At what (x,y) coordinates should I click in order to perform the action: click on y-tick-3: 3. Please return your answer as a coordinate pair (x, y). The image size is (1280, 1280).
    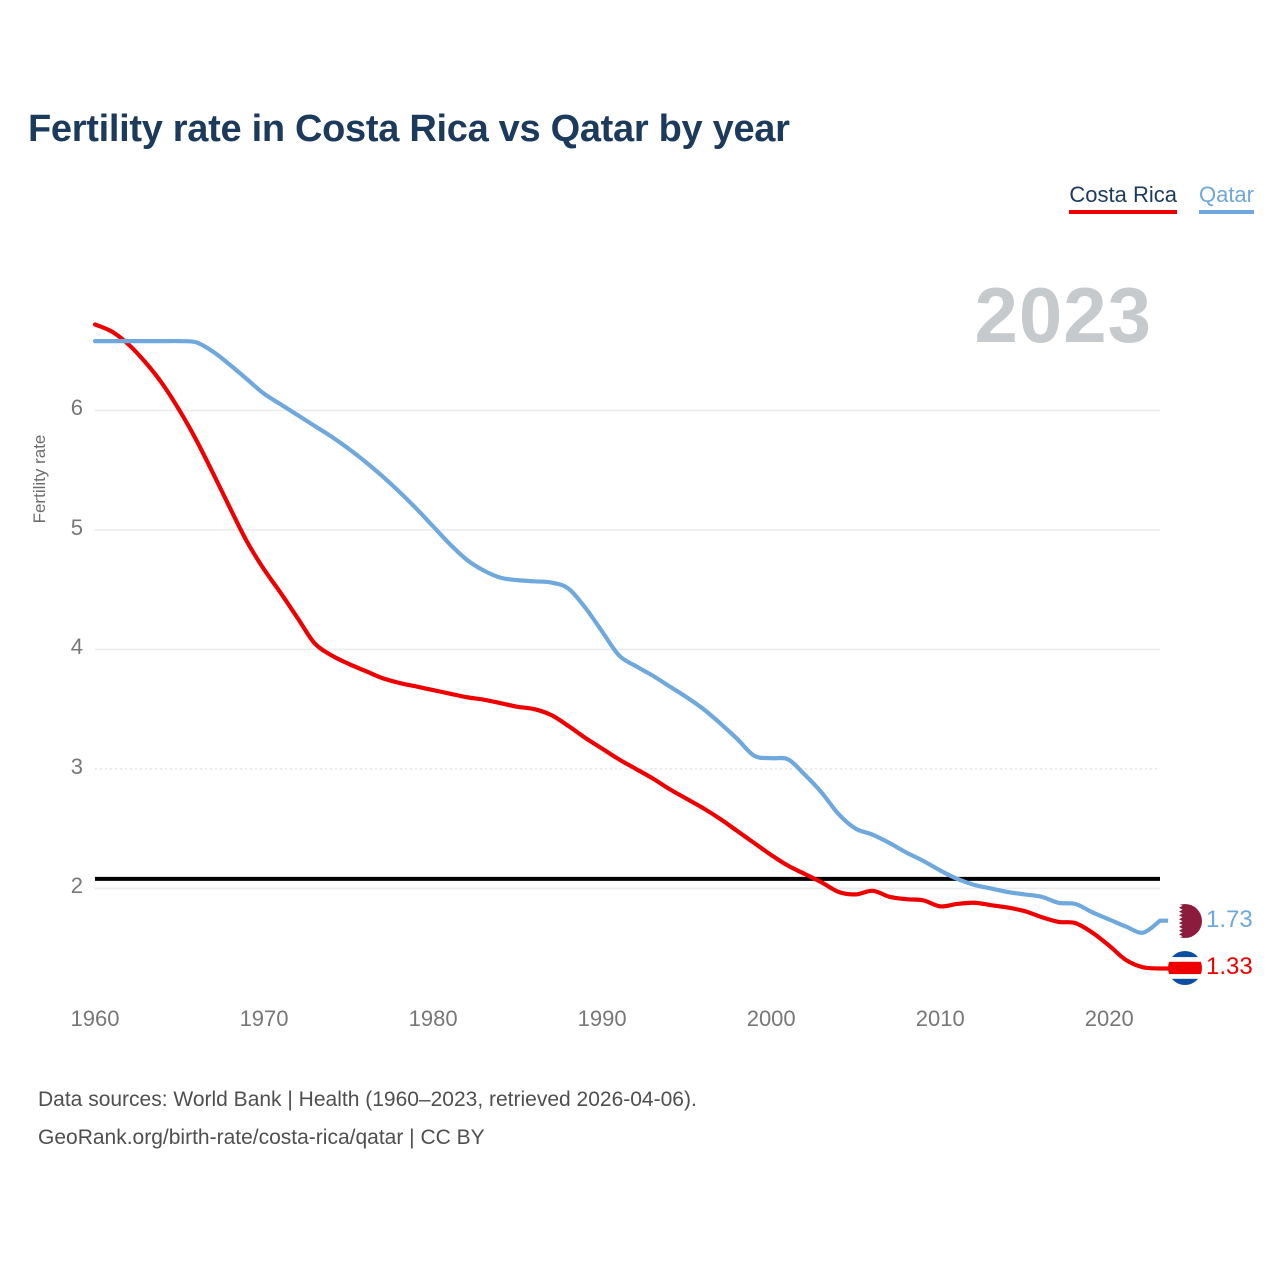
    Looking at the image, I should click on (76, 766).